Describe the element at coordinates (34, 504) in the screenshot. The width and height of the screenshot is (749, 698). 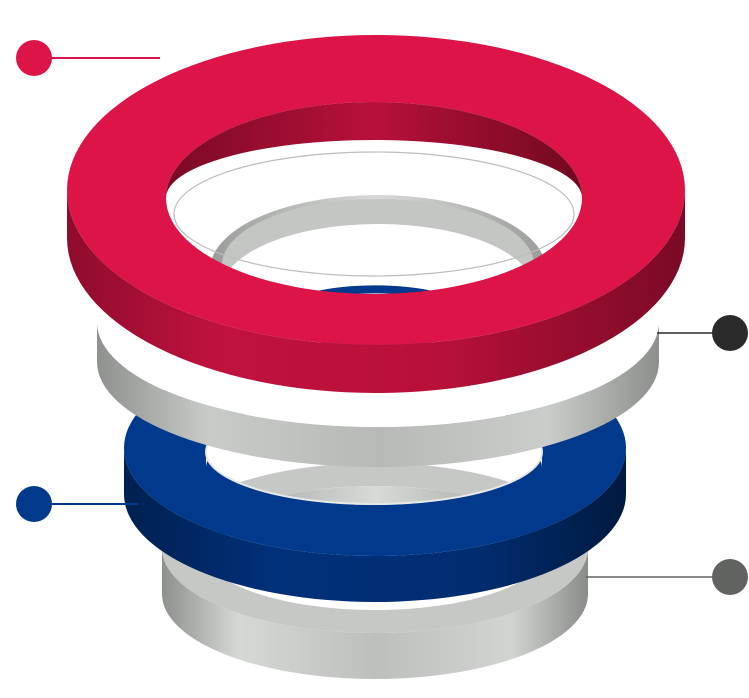
I see `callout-blue-dot` at that location.